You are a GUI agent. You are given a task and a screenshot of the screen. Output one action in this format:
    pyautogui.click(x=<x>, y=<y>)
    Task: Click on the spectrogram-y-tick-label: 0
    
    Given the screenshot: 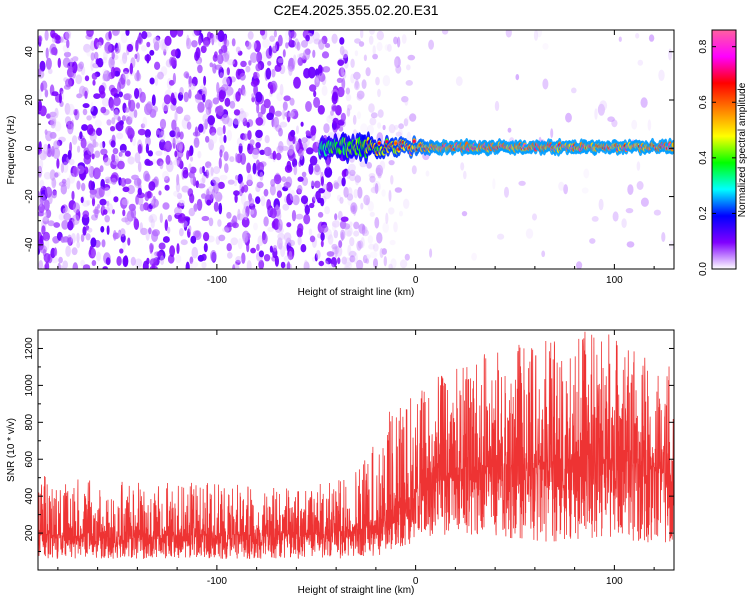 What is the action you would take?
    pyautogui.click(x=29, y=148)
    